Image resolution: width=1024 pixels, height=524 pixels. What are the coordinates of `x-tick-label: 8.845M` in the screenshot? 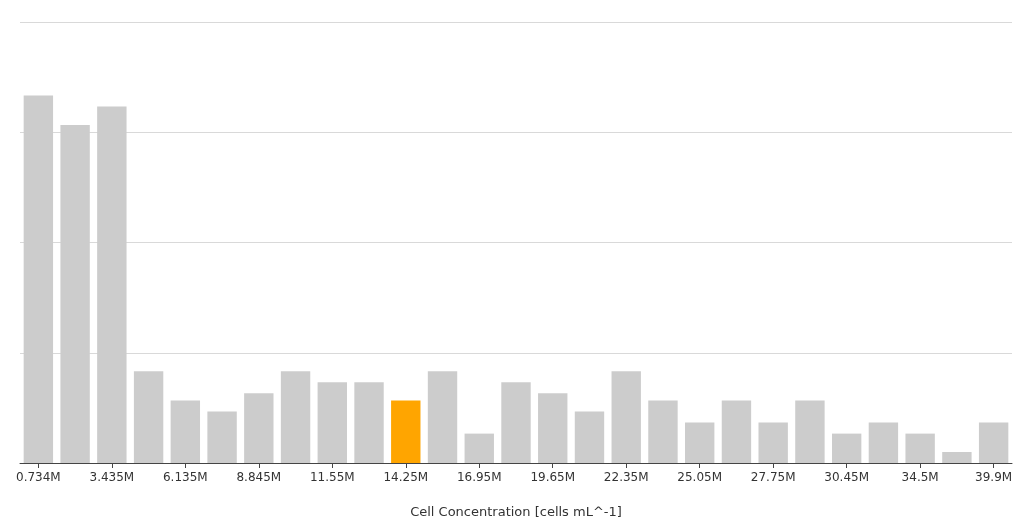 It's located at (259, 477).